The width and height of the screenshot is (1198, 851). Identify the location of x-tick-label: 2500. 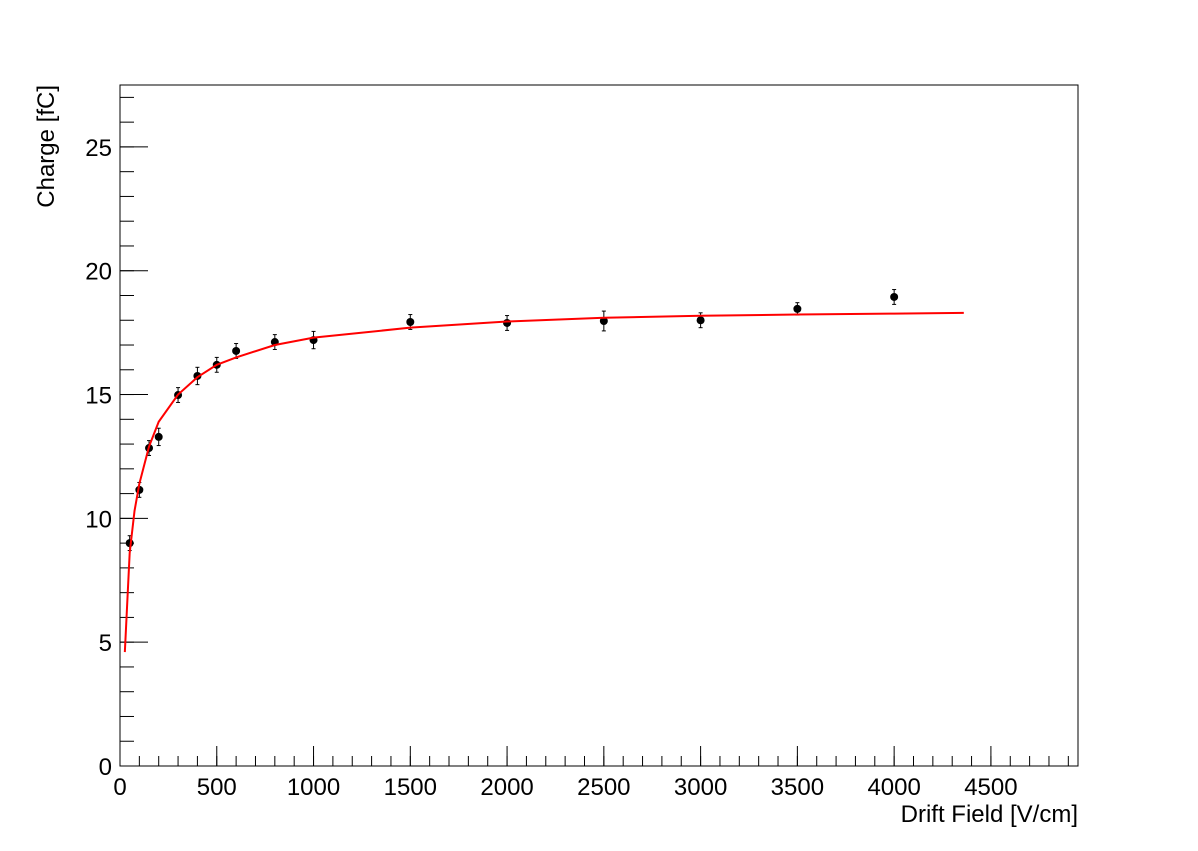
(603, 787).